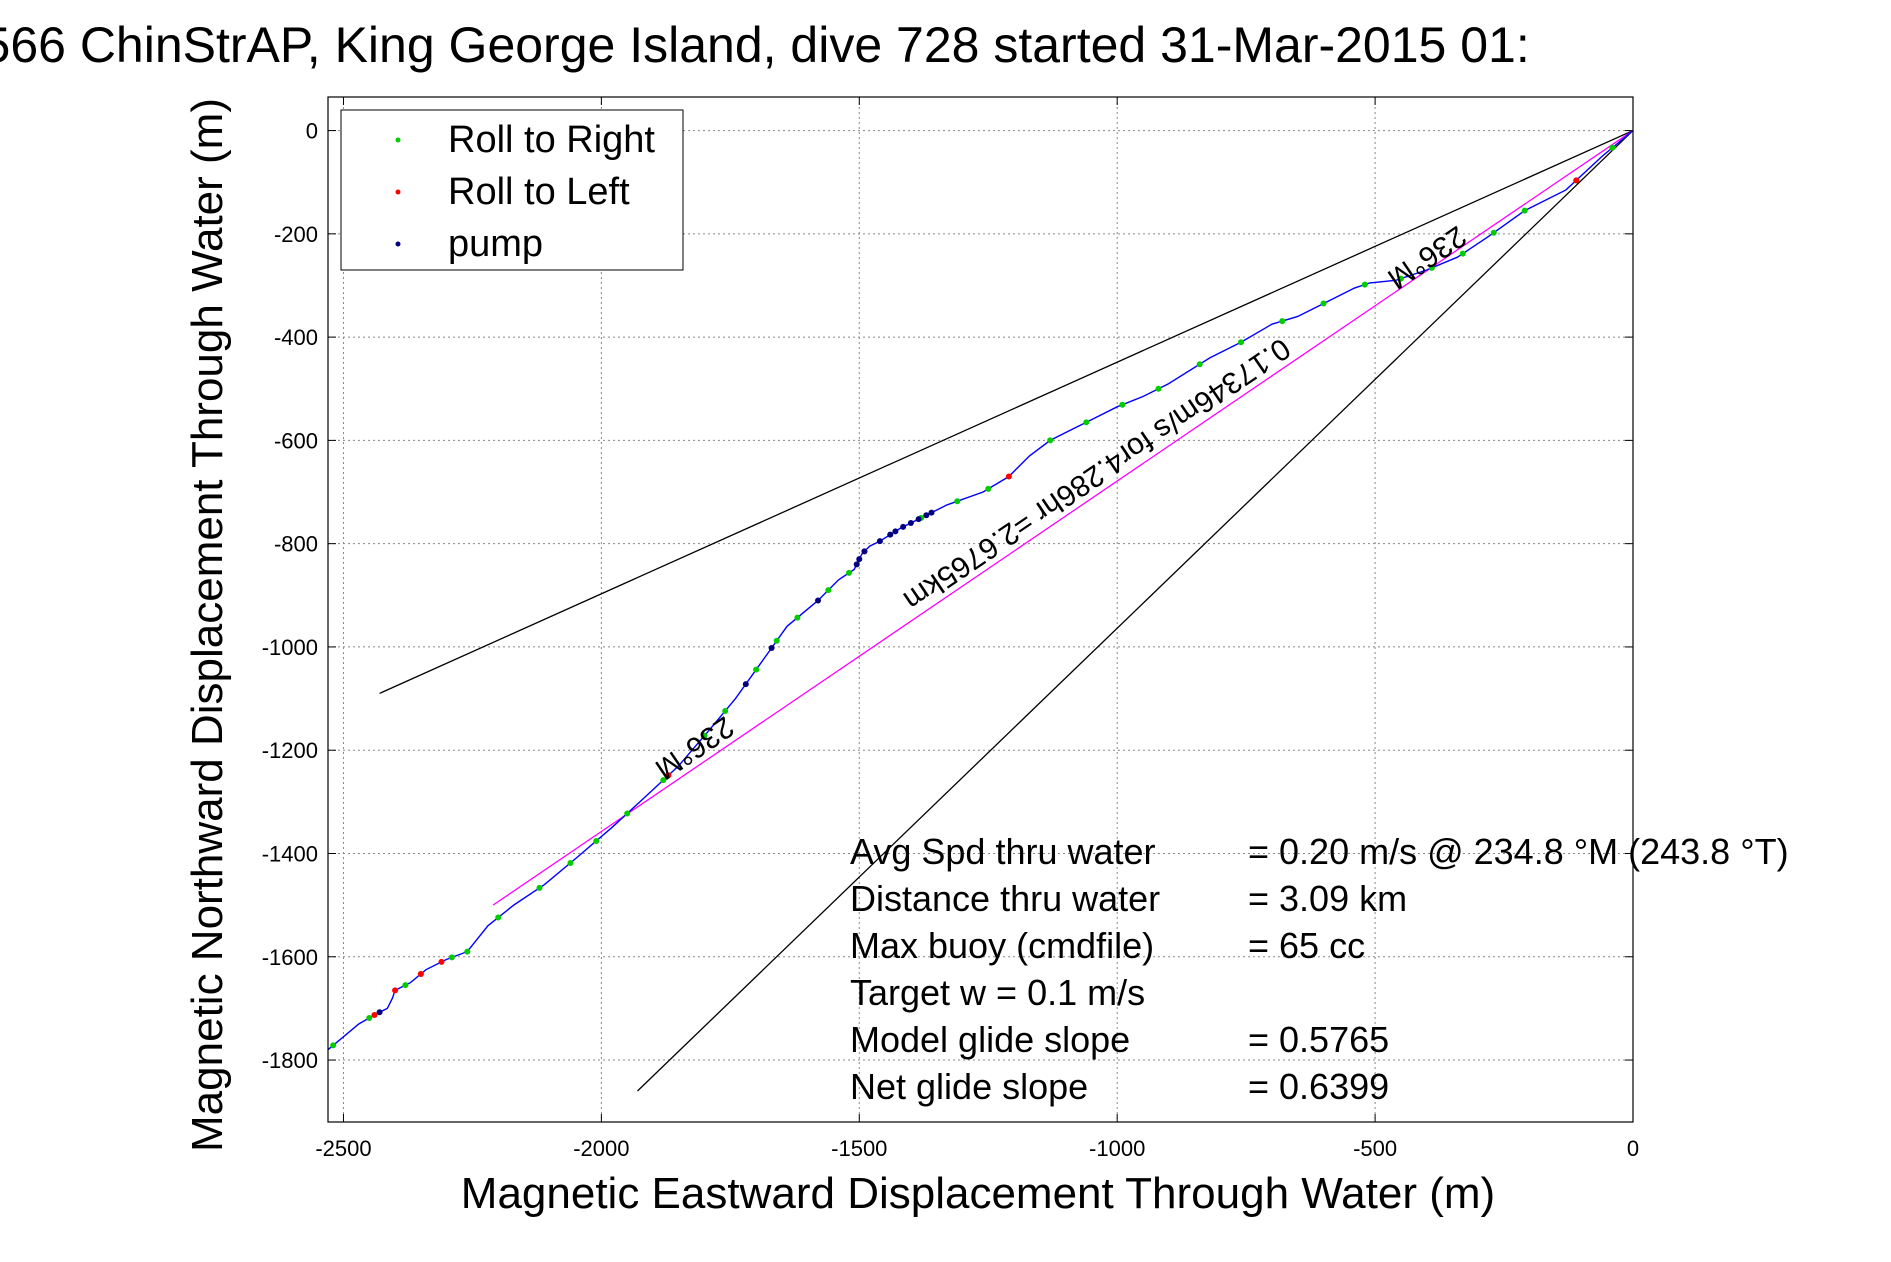 Image resolution: width=1891 pixels, height=1262 pixels. What do you see at coordinates (969, 1086) in the screenshot?
I see `stat-label: Net glide slope` at bounding box center [969, 1086].